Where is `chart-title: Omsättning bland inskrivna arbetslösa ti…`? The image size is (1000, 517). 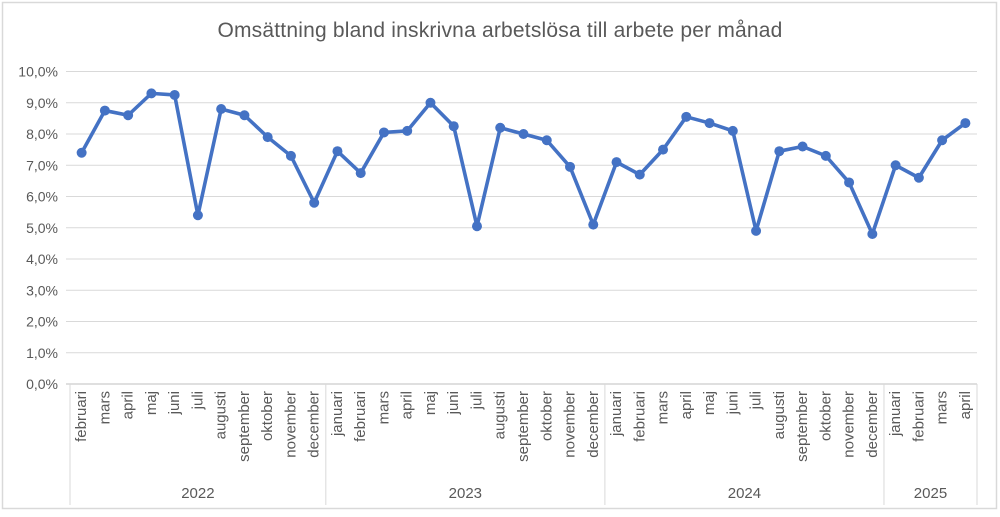
chart-title: Omsättning bland inskrivna arbetslösa ti… is located at coordinates (500, 30).